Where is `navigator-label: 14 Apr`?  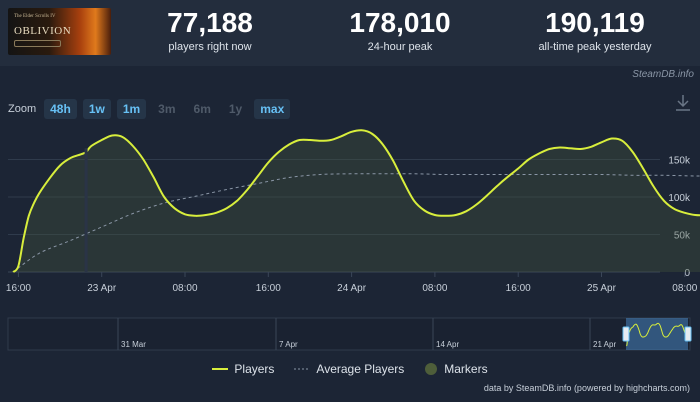 navigator-label: 14 Apr is located at coordinates (447, 344).